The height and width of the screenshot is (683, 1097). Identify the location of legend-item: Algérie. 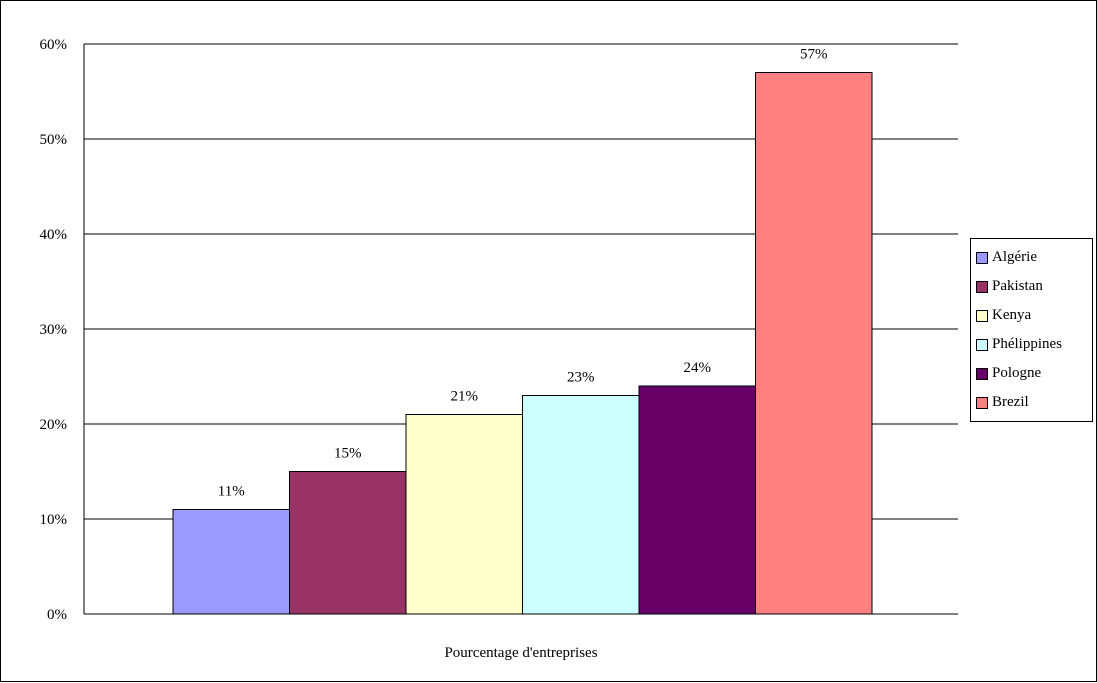
(1034, 257).